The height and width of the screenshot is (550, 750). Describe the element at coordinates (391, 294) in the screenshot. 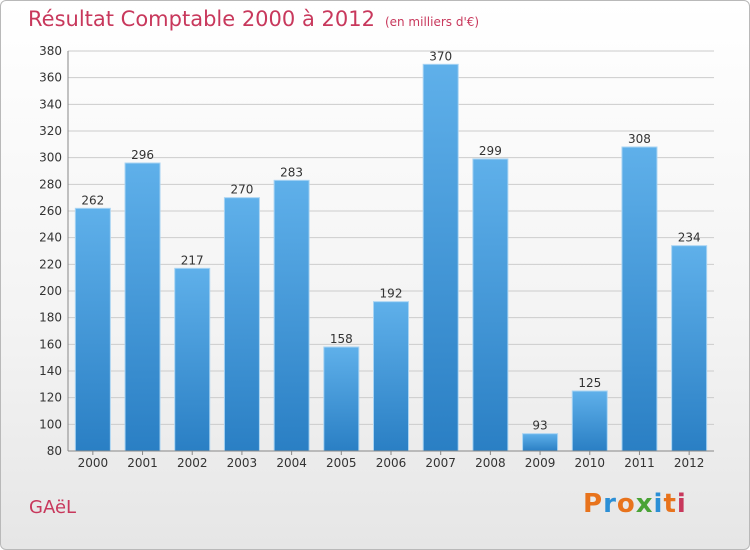

I see `bar-value-label: 192` at that location.